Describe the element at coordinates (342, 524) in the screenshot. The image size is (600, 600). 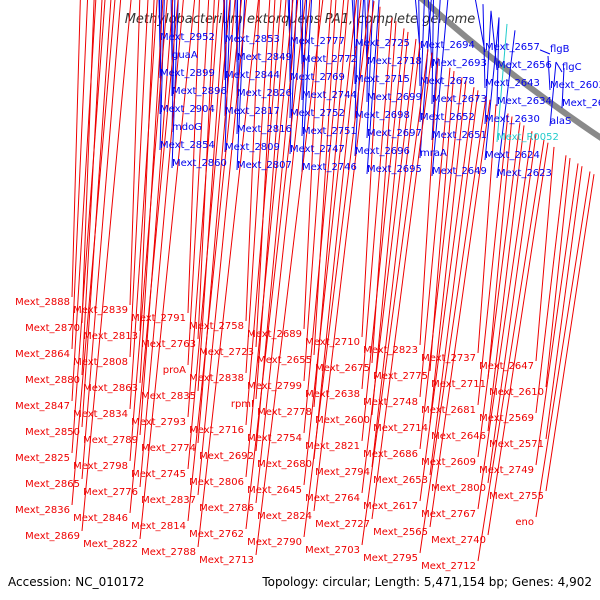
I see `reverse-gene-label: Mext_2727` at that location.